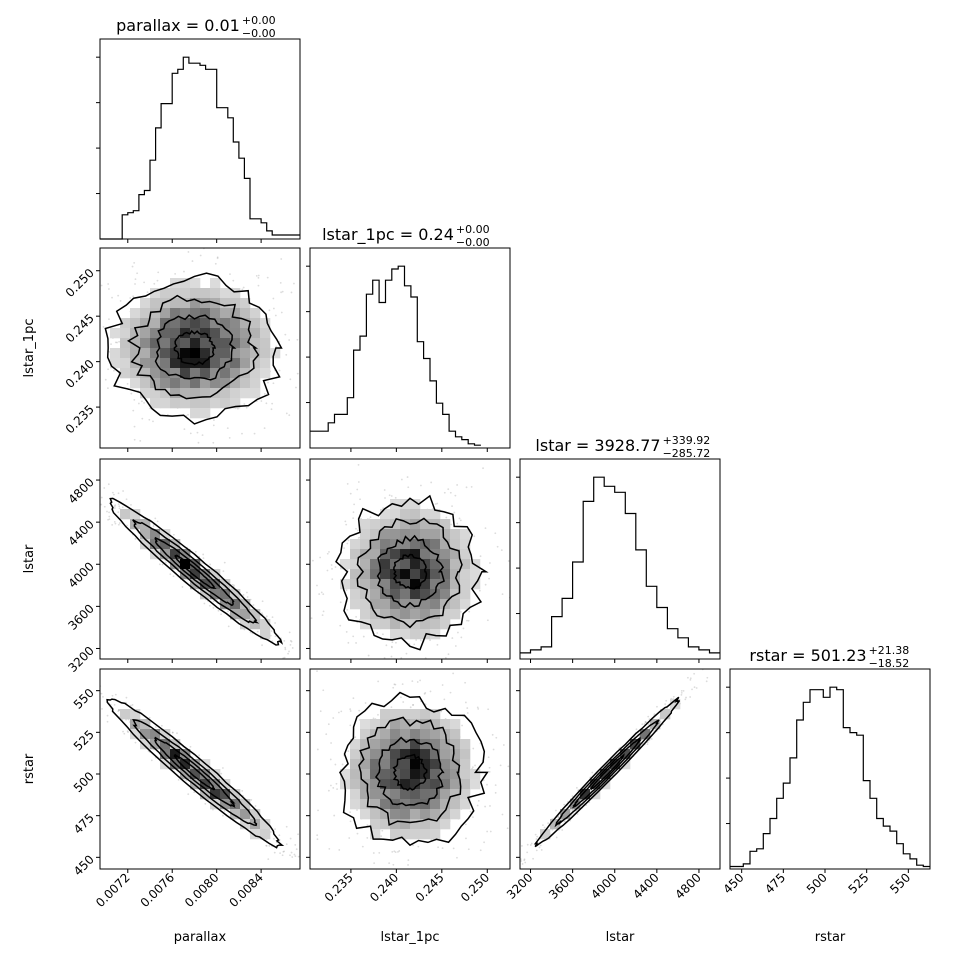 The height and width of the screenshot is (969, 969). Describe the element at coordinates (620, 559) in the screenshot. I see `panel-frame` at that location.